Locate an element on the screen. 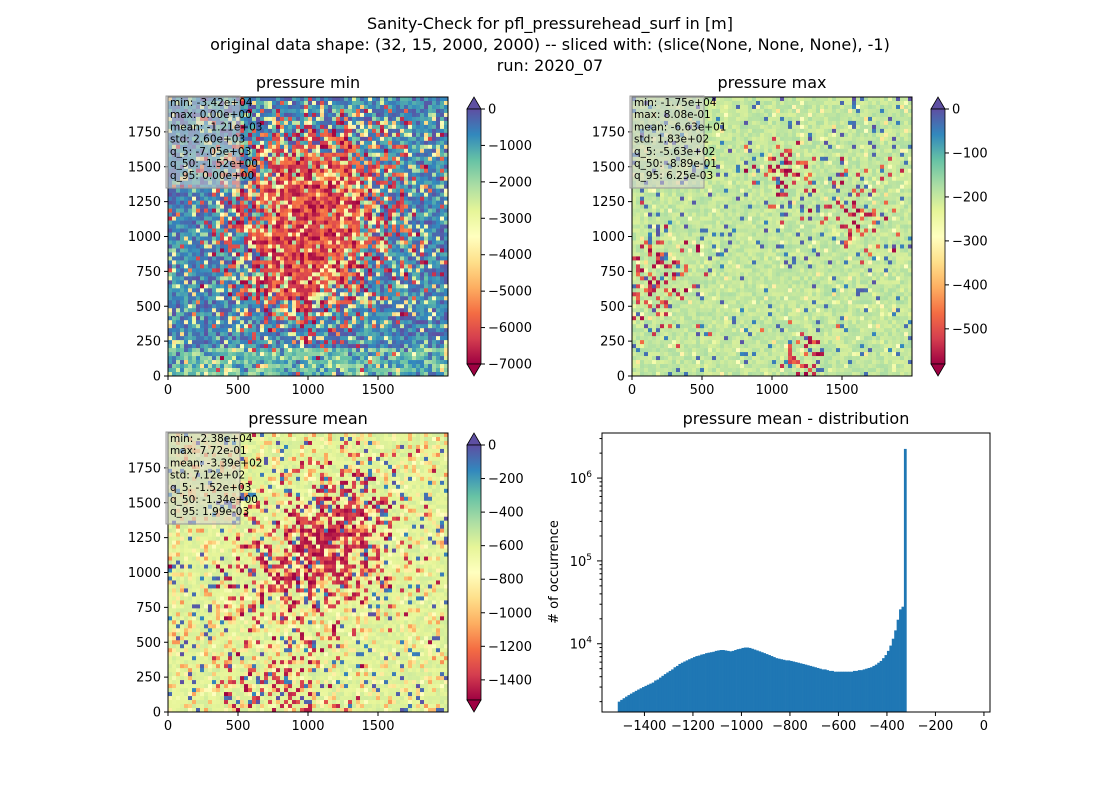  stat-line: min: -2.38e+04 is located at coordinates (211, 439).